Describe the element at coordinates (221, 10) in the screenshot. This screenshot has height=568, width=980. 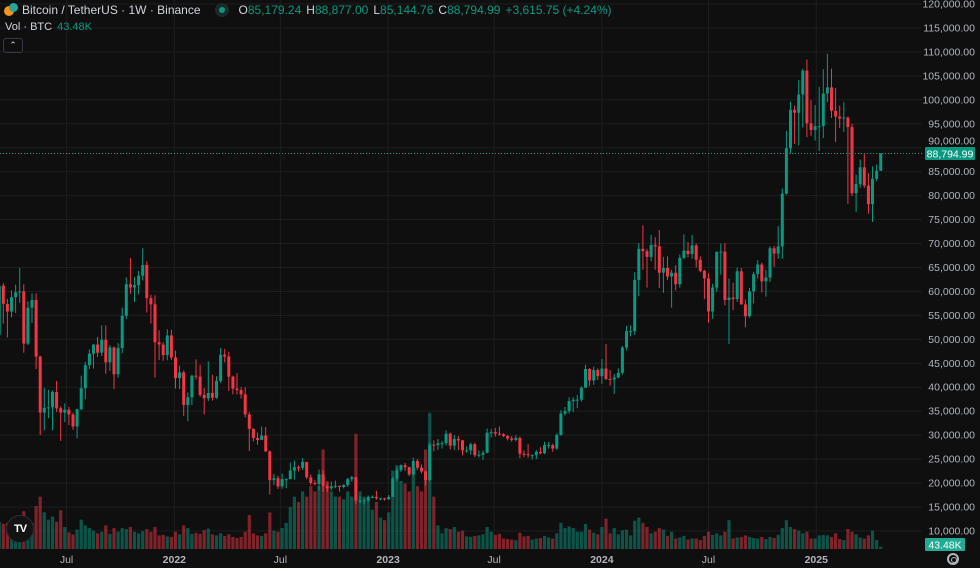
I see `market-status-icon` at that location.